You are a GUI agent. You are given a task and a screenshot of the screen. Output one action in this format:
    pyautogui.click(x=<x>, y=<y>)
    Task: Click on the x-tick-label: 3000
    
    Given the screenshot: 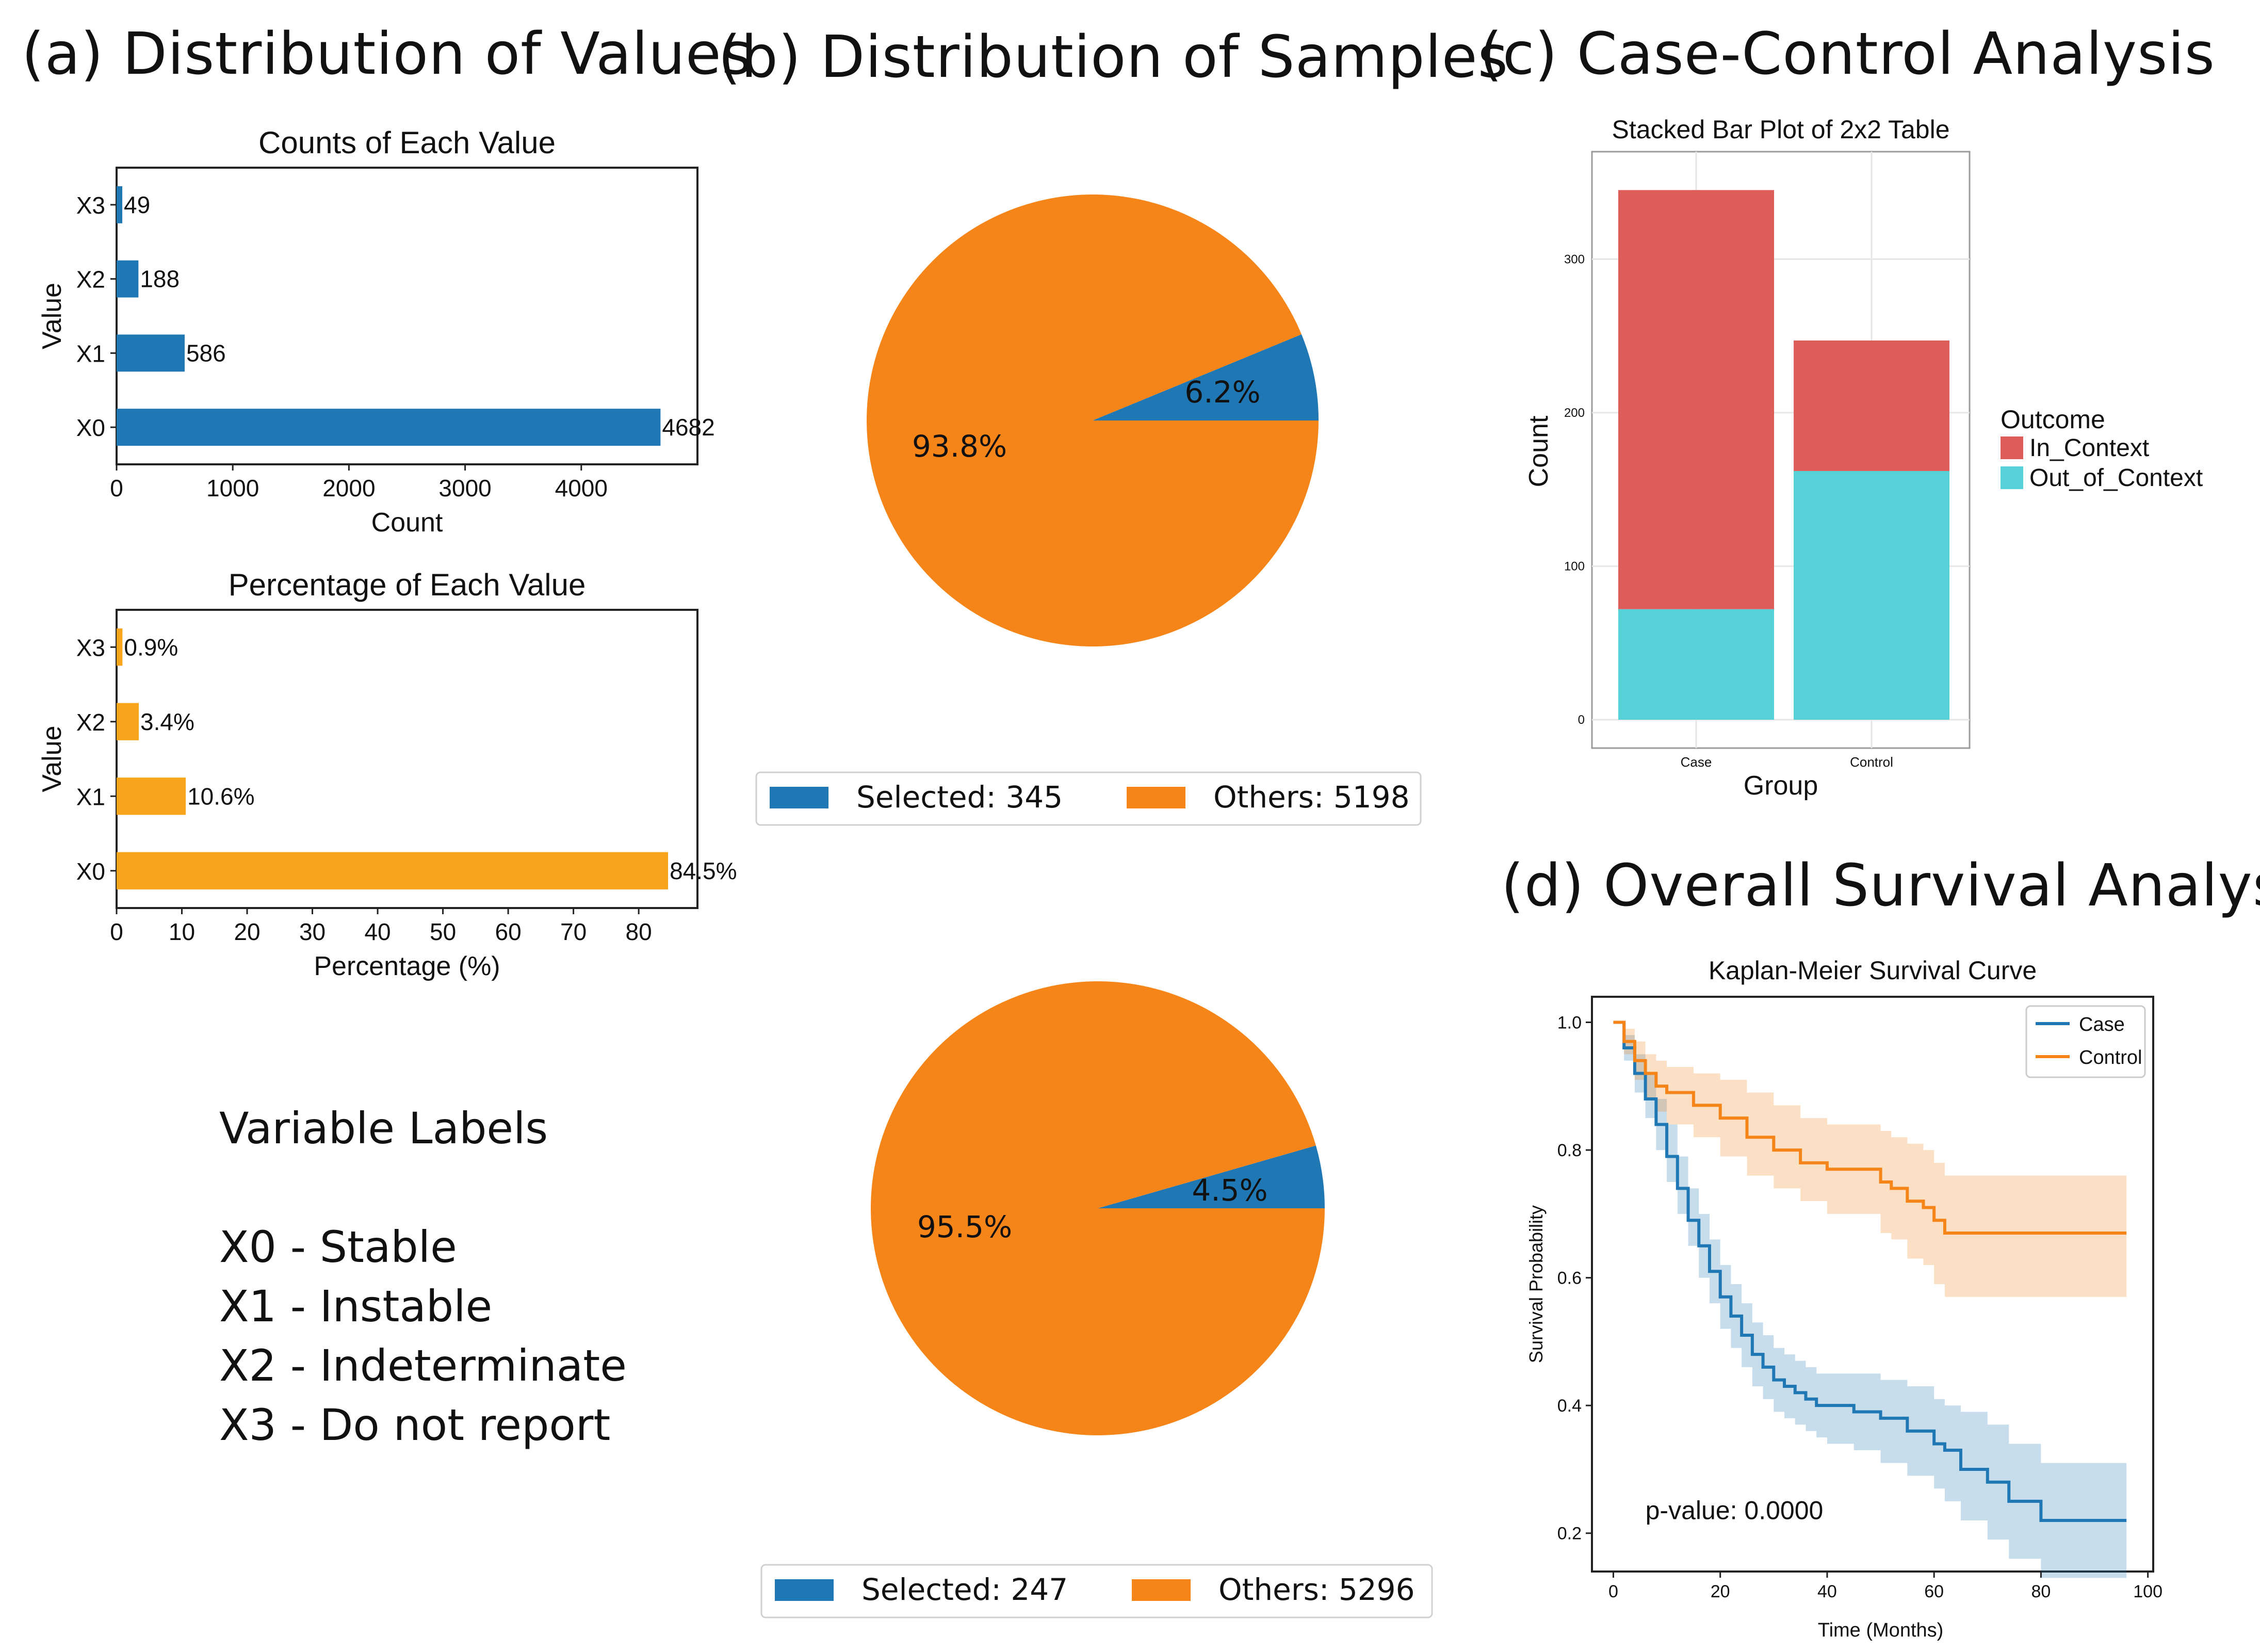 What is the action you would take?
    pyautogui.click(x=464, y=488)
    